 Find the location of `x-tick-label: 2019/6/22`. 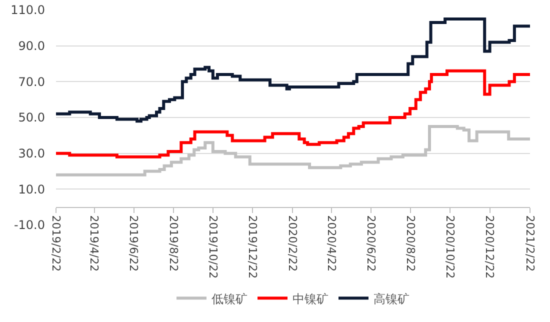

x-tick-label: 2019/6/22 is located at coordinates (133, 243).